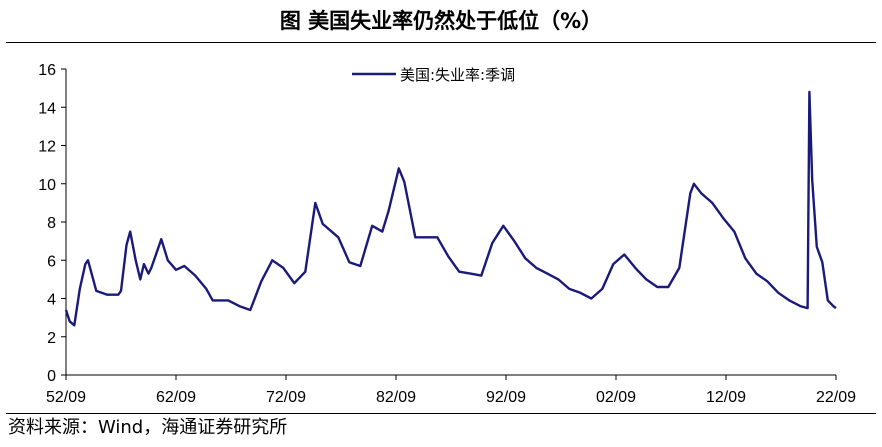 This screenshot has width=882, height=447. What do you see at coordinates (726, 397) in the screenshot?
I see `x-tick-label: 12/09` at bounding box center [726, 397].